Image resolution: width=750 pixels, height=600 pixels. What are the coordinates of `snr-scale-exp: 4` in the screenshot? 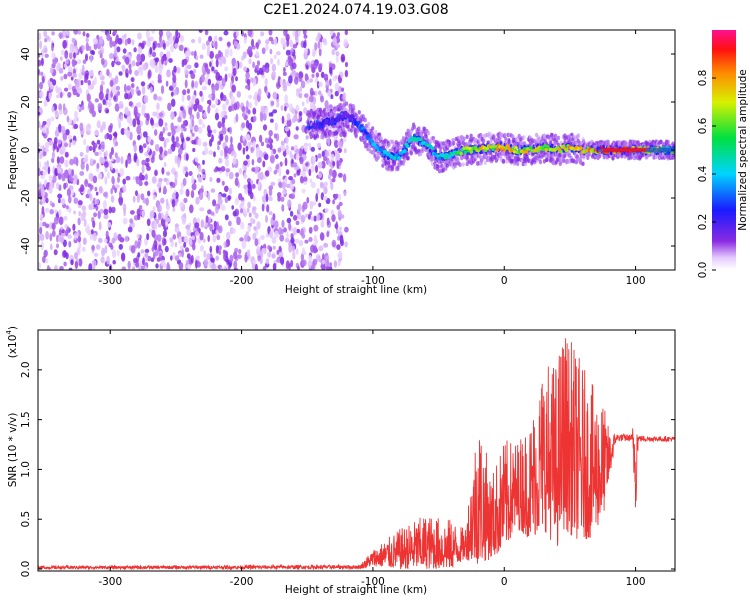 It's located at (9, 332).